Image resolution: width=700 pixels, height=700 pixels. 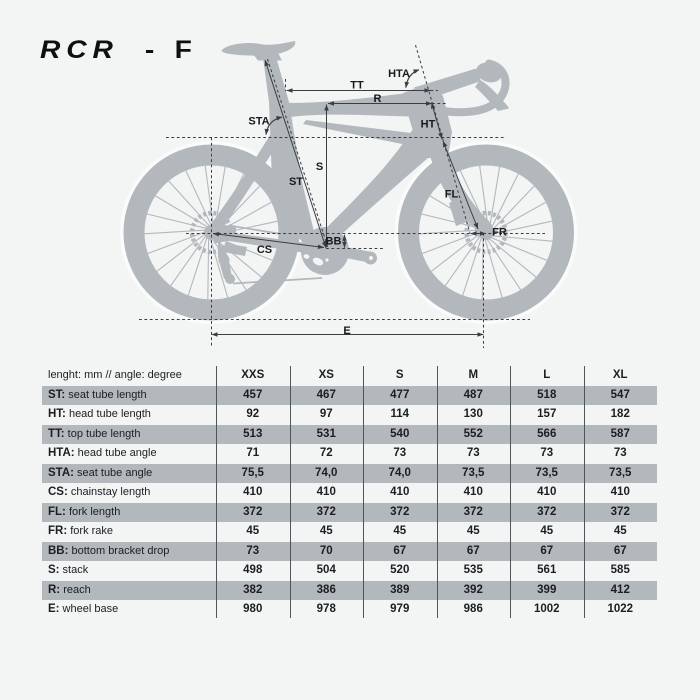 What do you see at coordinates (346, 331) in the screenshot?
I see `svg-text: E` at bounding box center [346, 331].